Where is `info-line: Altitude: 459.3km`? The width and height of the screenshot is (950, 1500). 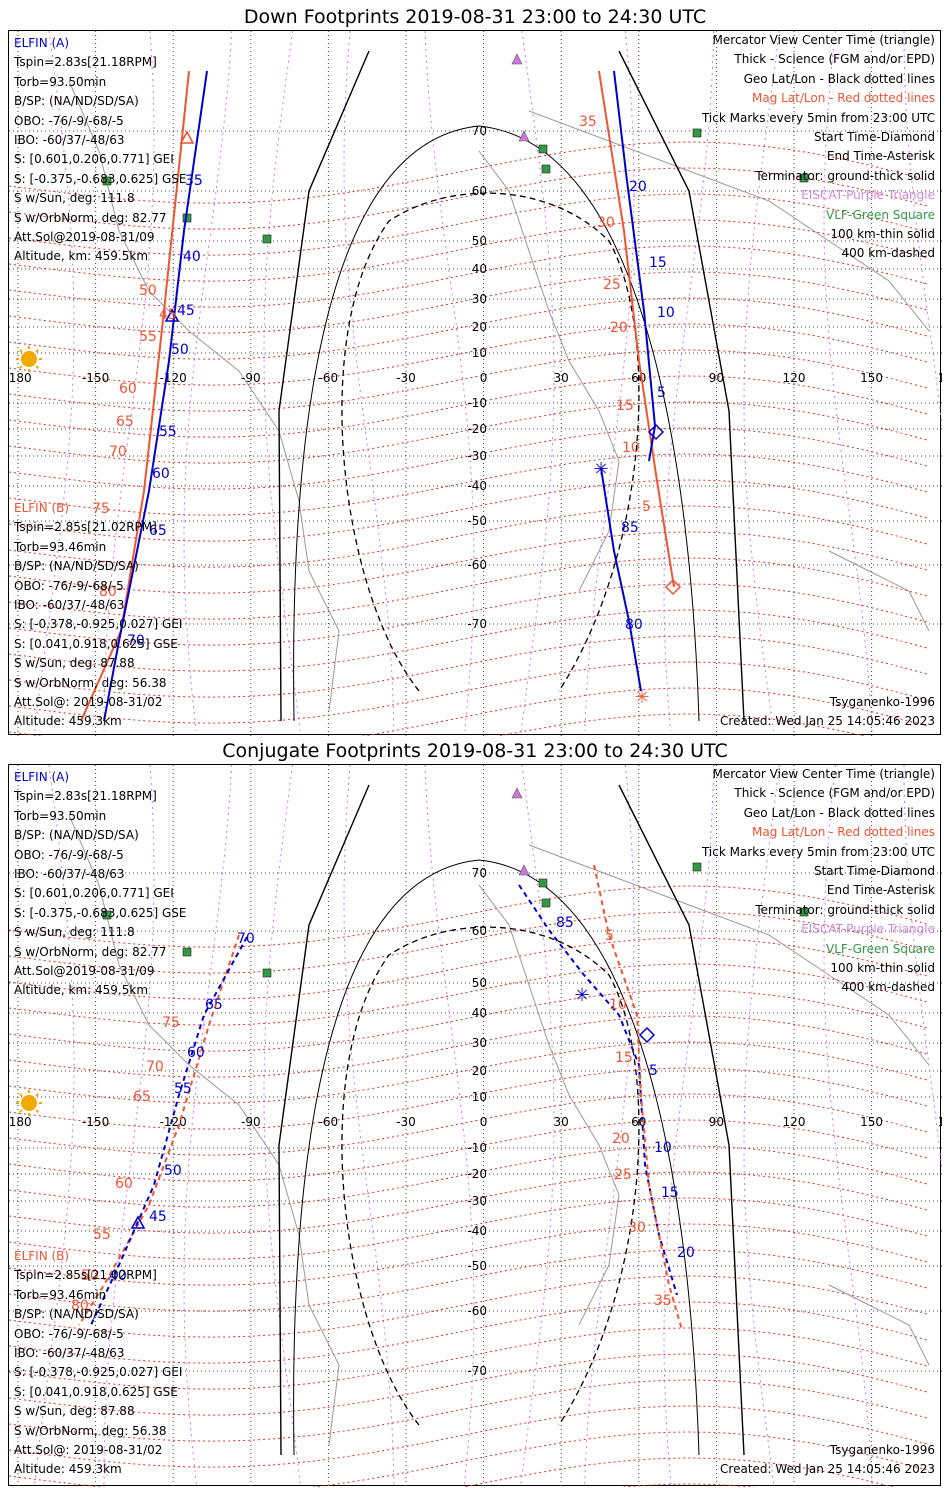 info-line: Altitude: 459.3km is located at coordinates (68, 1469).